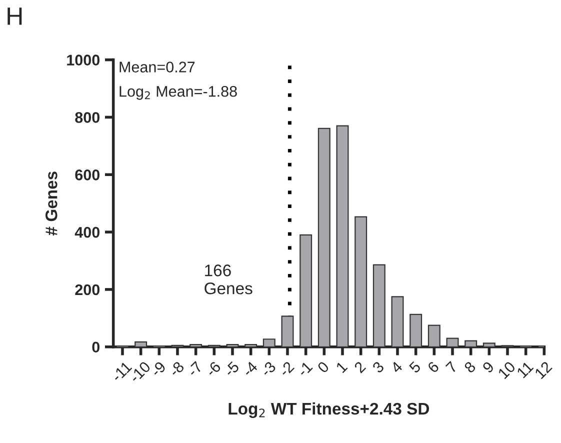 This screenshot has height=443, width=561. I want to click on x-tick-label: -2, so click(286, 369).